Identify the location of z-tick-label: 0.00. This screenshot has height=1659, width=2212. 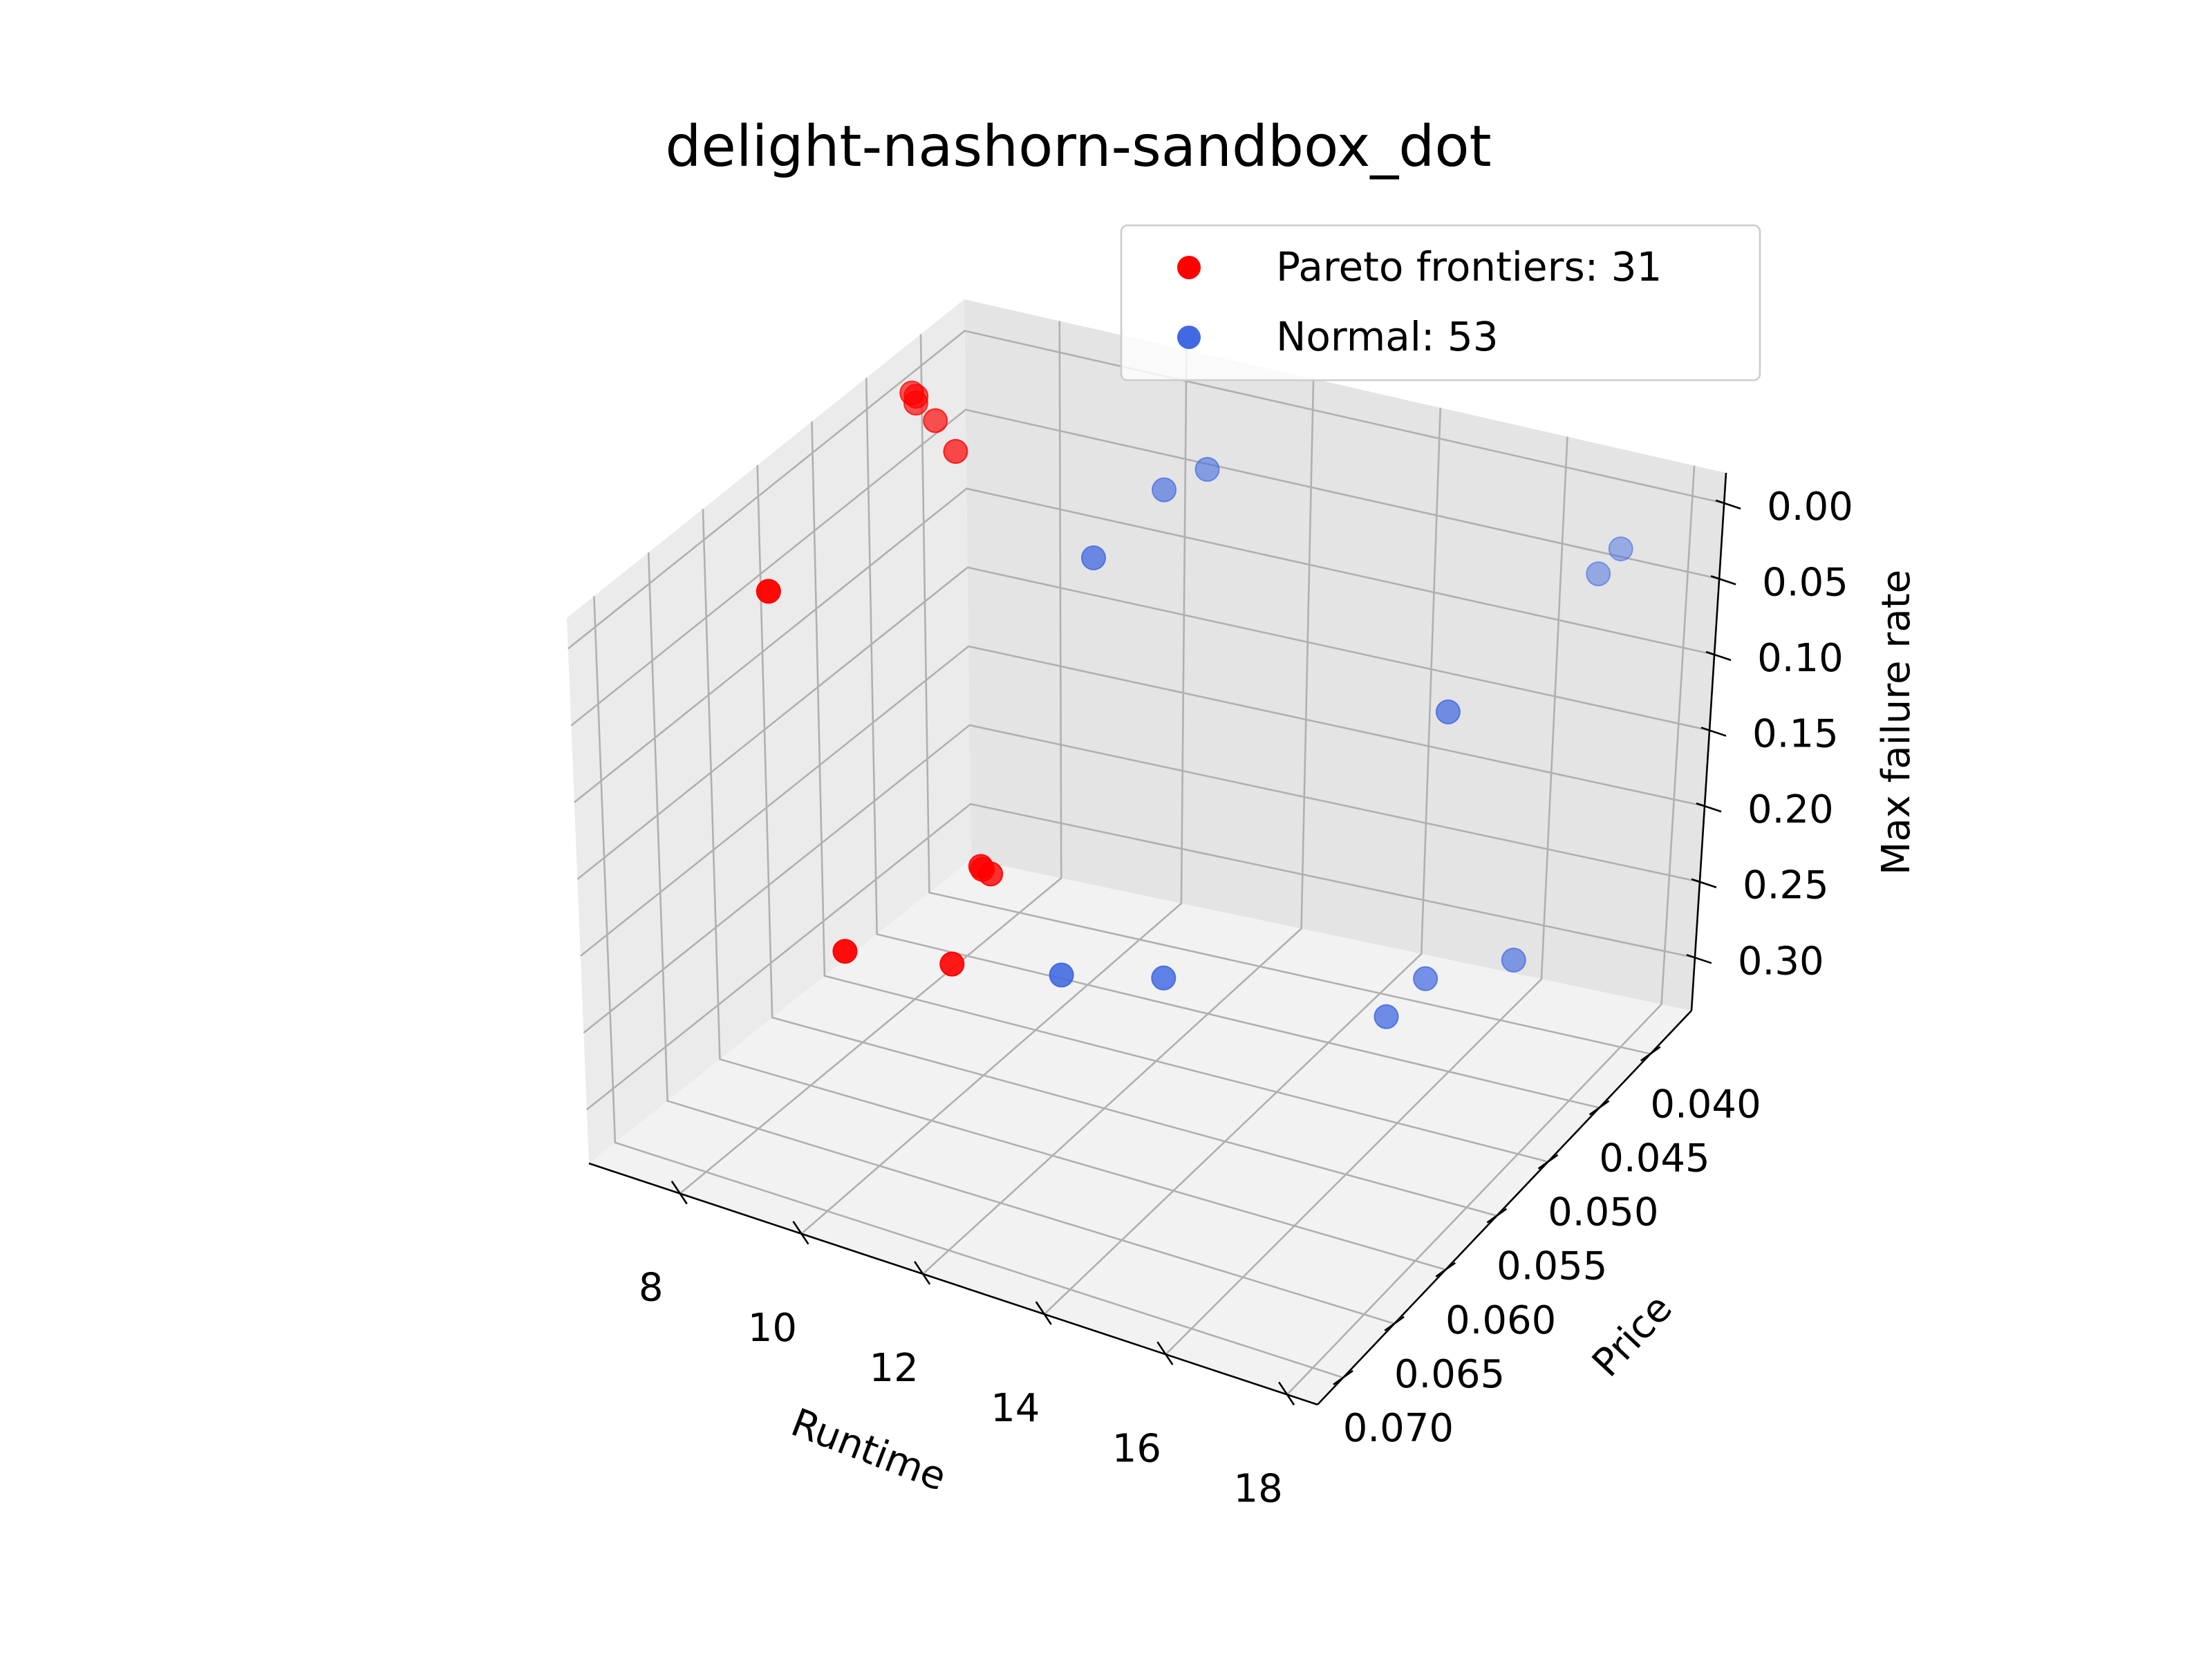
(1810, 507).